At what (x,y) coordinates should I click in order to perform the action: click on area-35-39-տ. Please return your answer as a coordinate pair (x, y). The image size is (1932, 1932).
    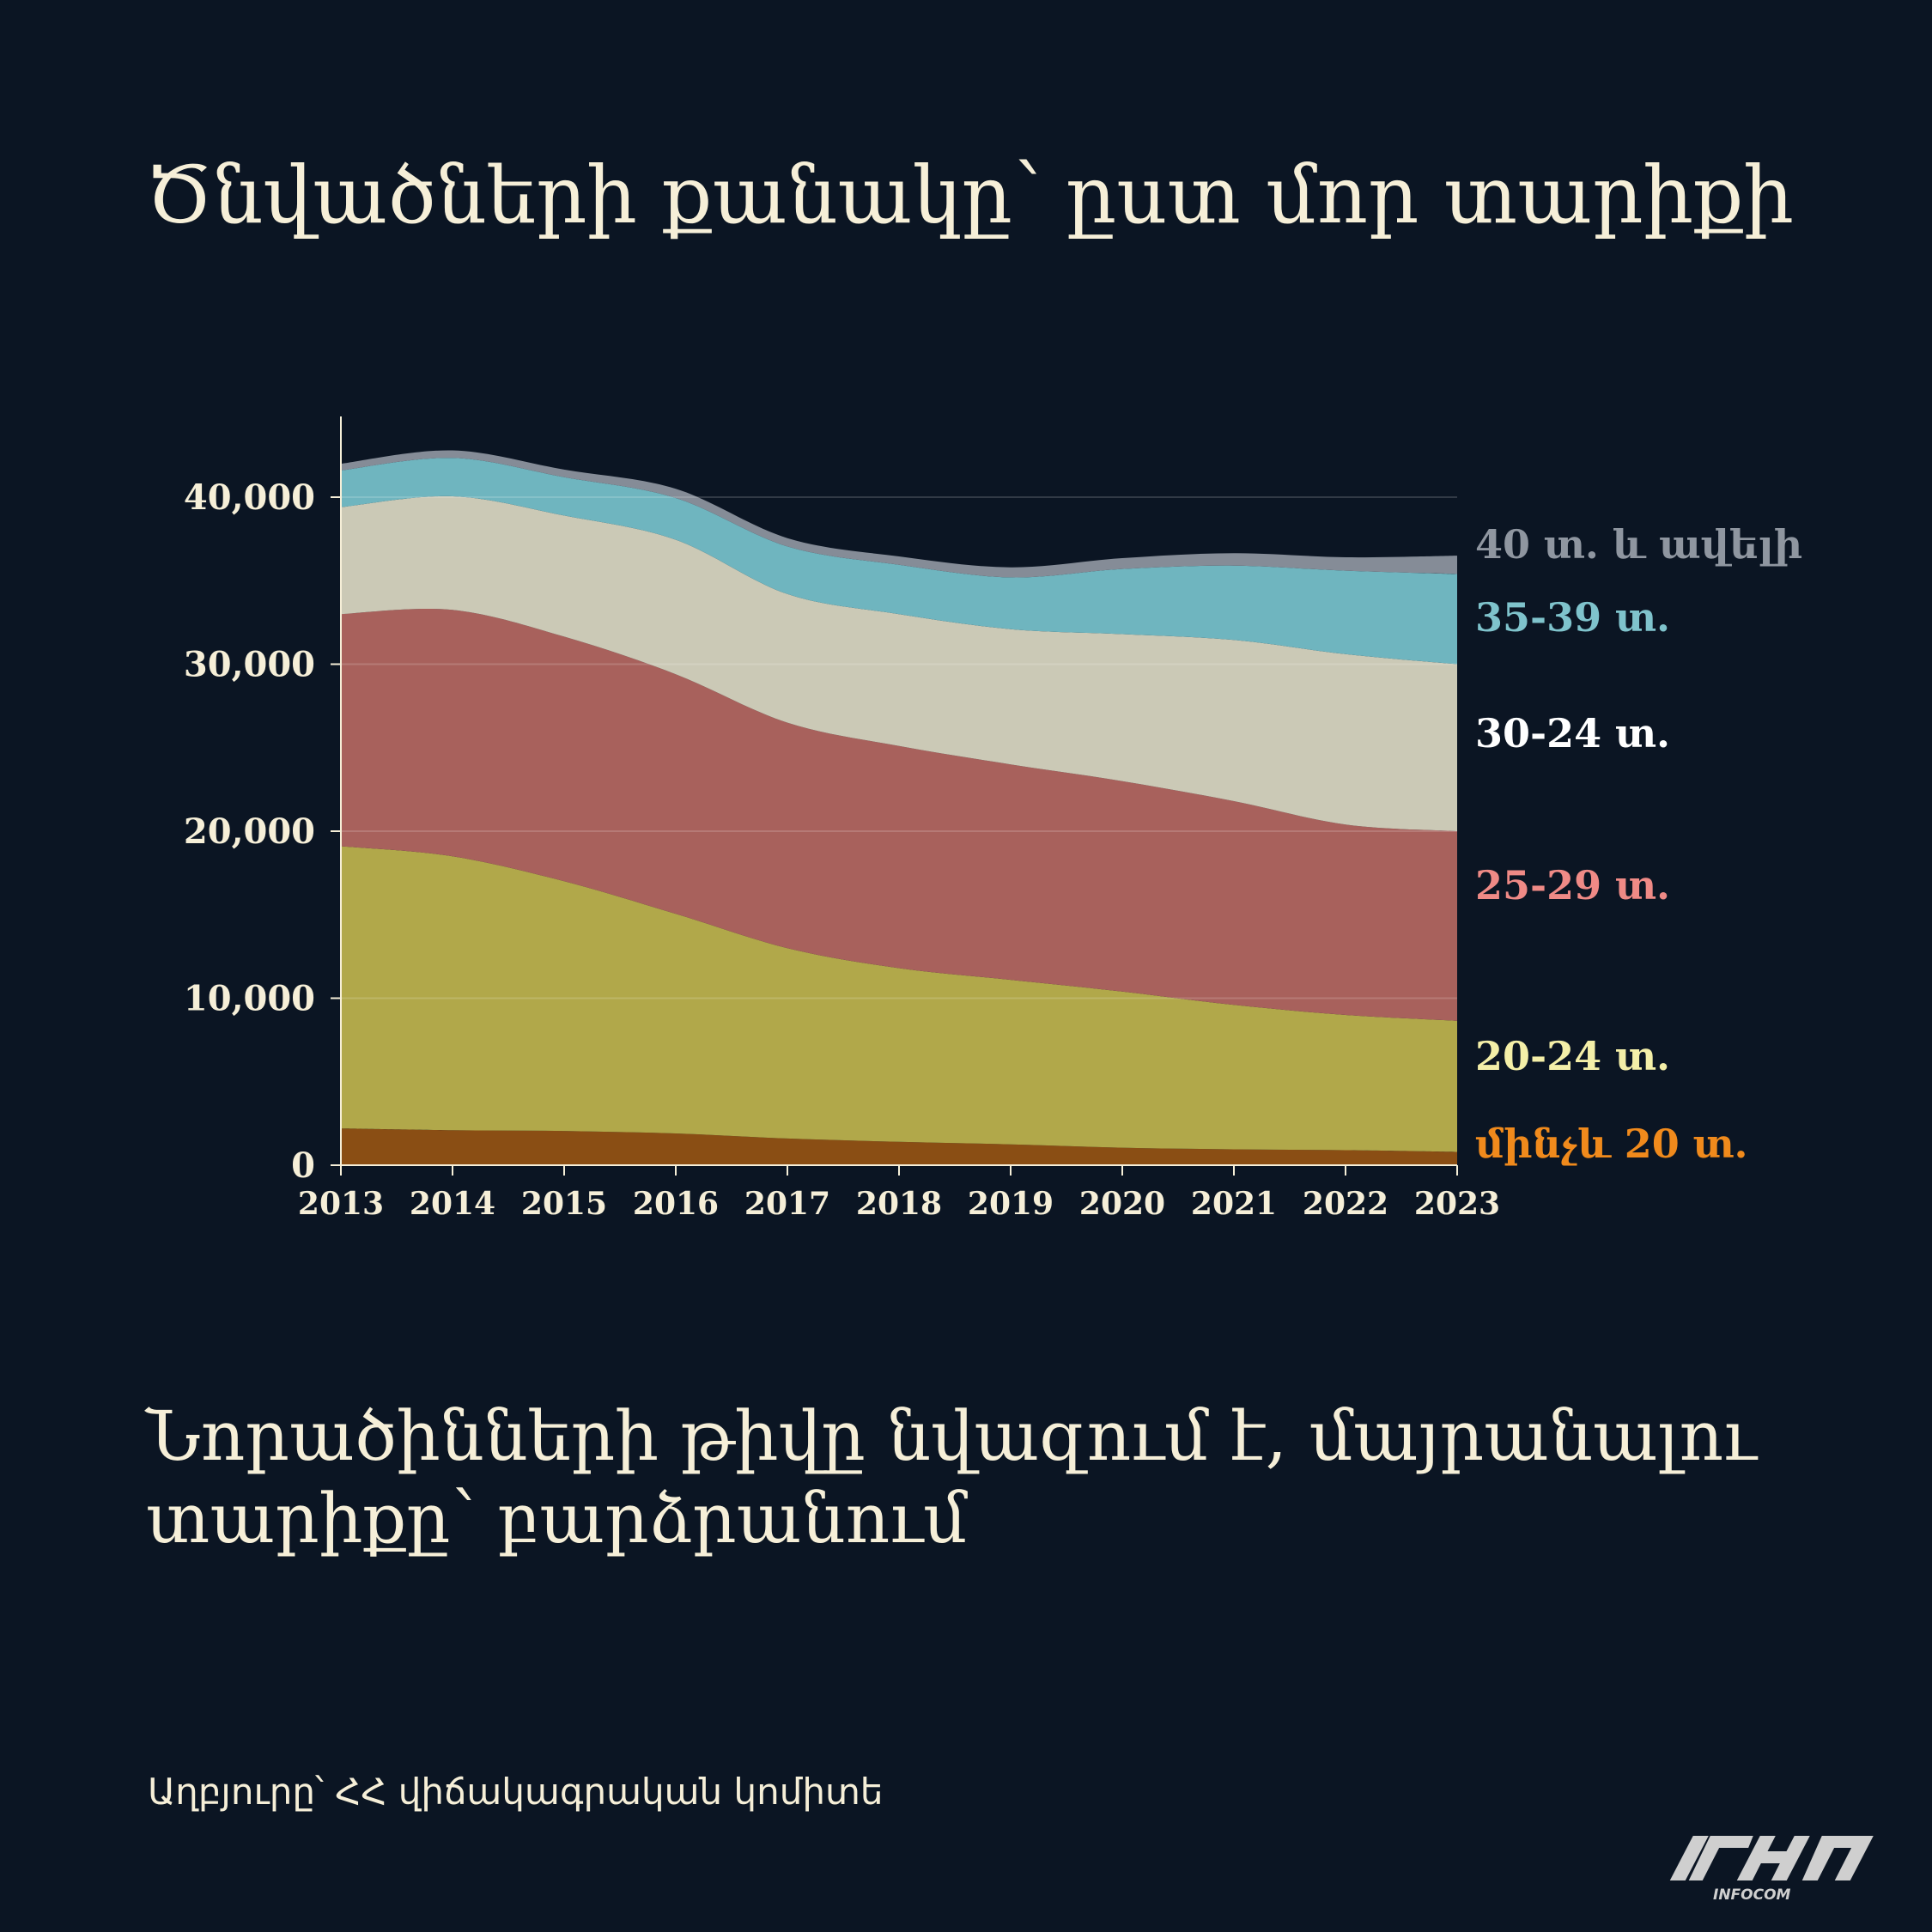
    Looking at the image, I should click on (899, 561).